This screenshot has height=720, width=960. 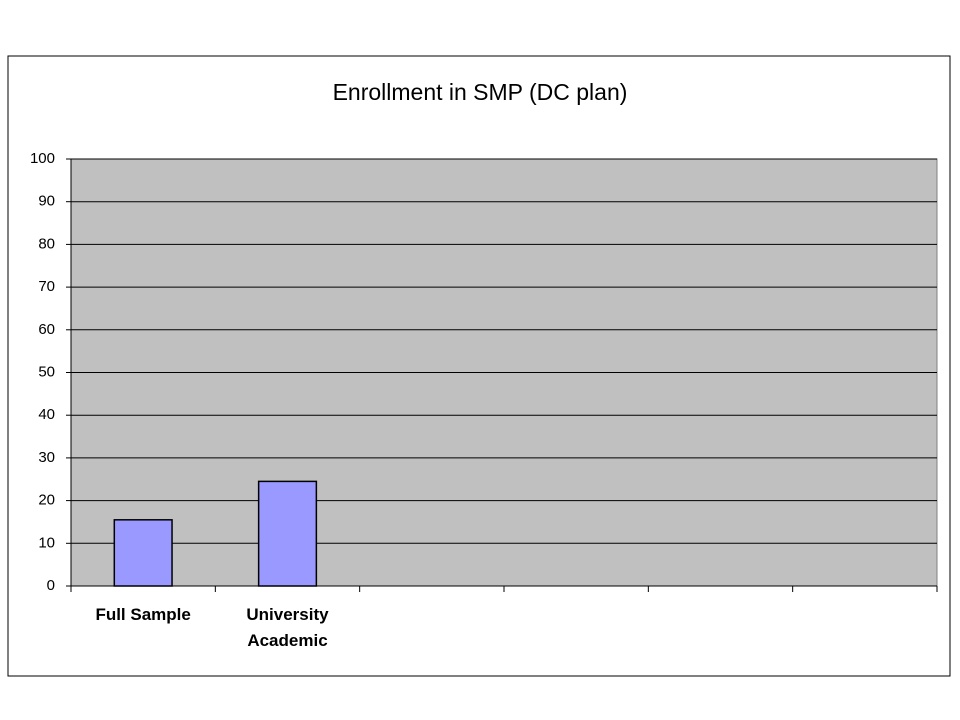 I want to click on y-tick-label: 80, so click(x=46, y=243).